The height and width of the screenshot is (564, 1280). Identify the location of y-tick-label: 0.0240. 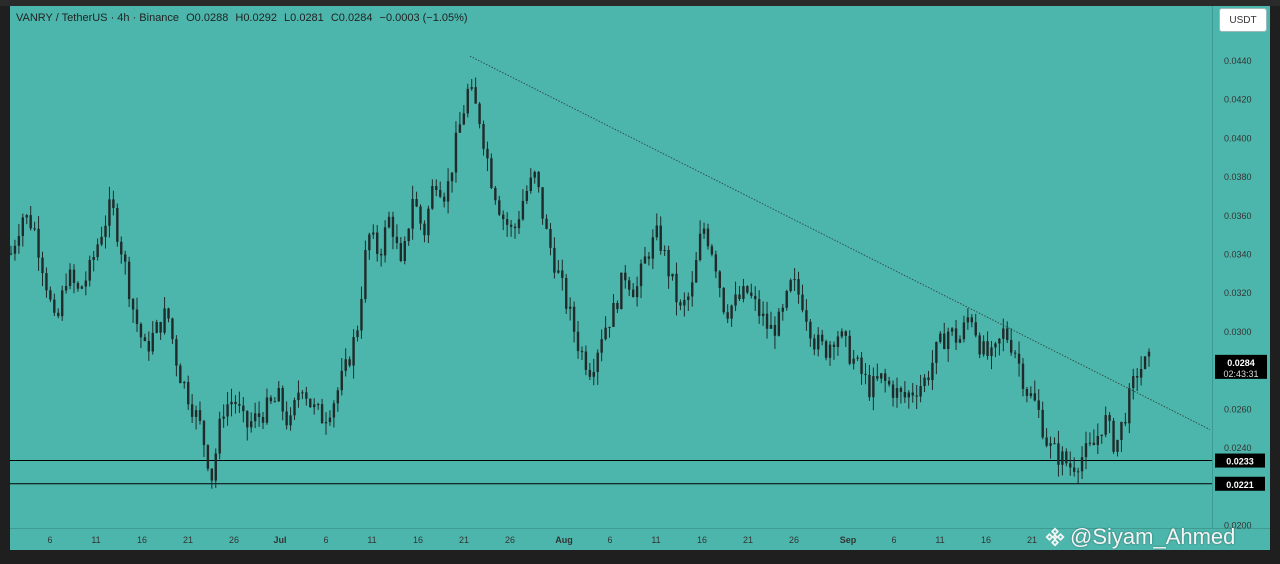
(1238, 448).